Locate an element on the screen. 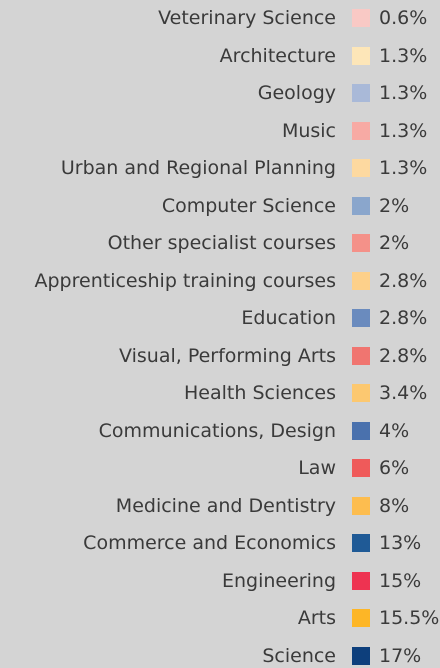  legend-row: Geology 1.3% is located at coordinates (220, 93).